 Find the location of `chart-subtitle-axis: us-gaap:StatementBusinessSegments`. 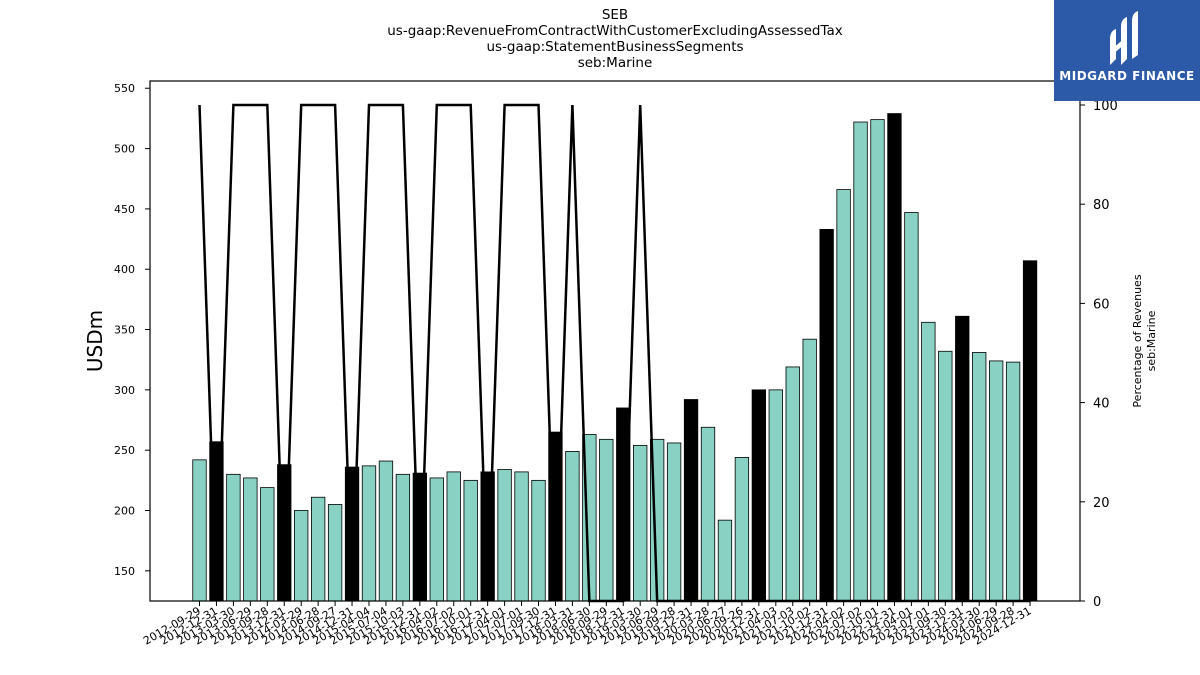

chart-subtitle-axis: us-gaap:StatementBusinessSegments is located at coordinates (615, 47).